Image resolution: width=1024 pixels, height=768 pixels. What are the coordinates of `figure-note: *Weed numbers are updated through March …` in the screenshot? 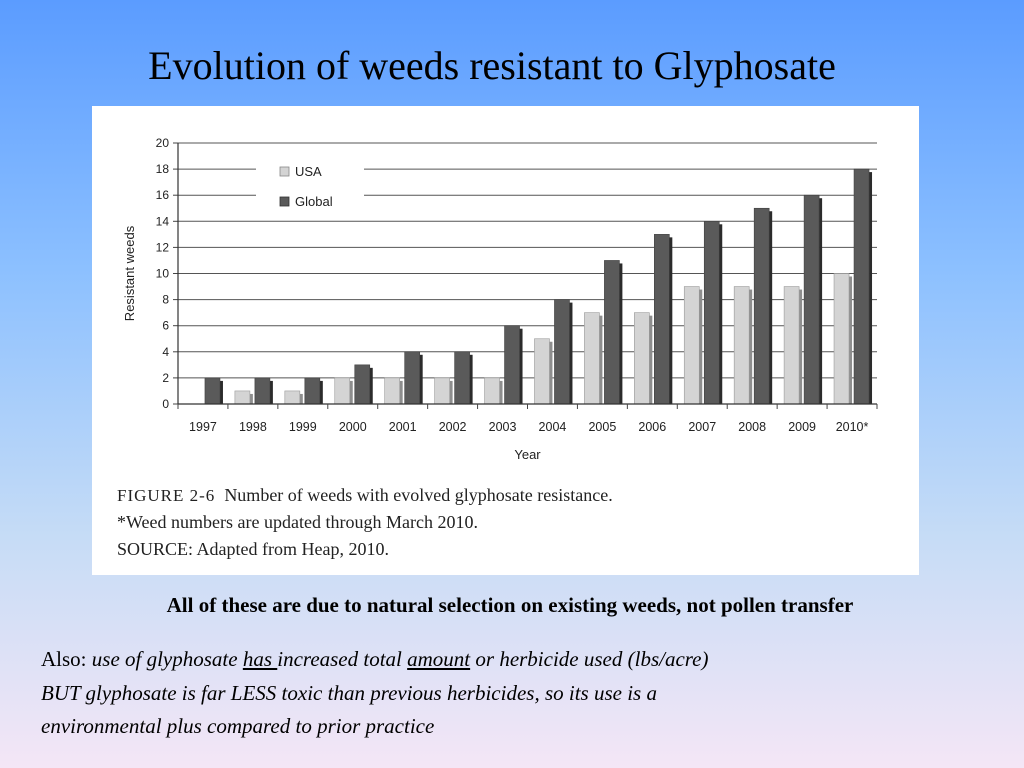 It's located at (297, 522).